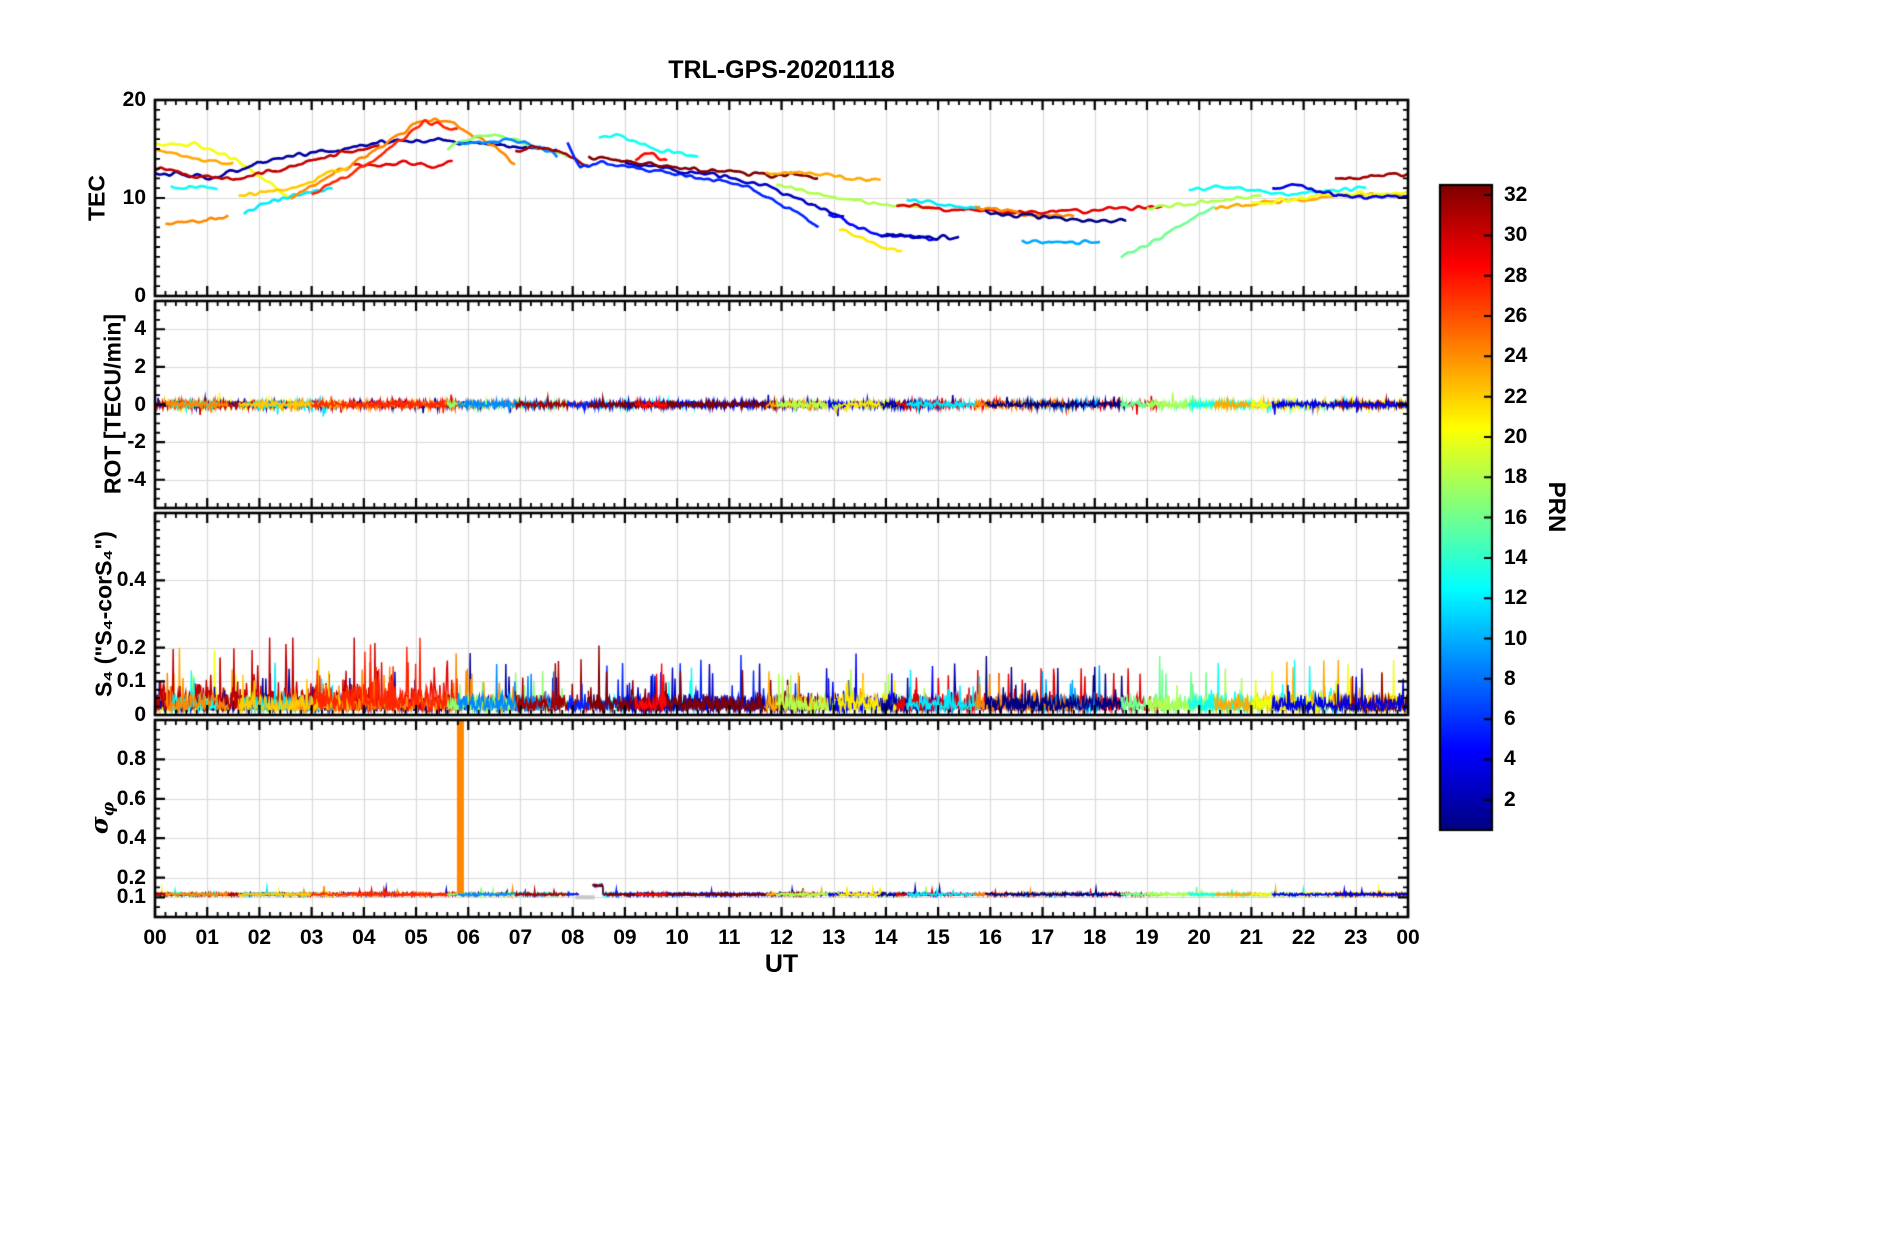 This screenshot has height=1236, width=1902. I want to click on x-tick-label: 16, so click(990, 937).